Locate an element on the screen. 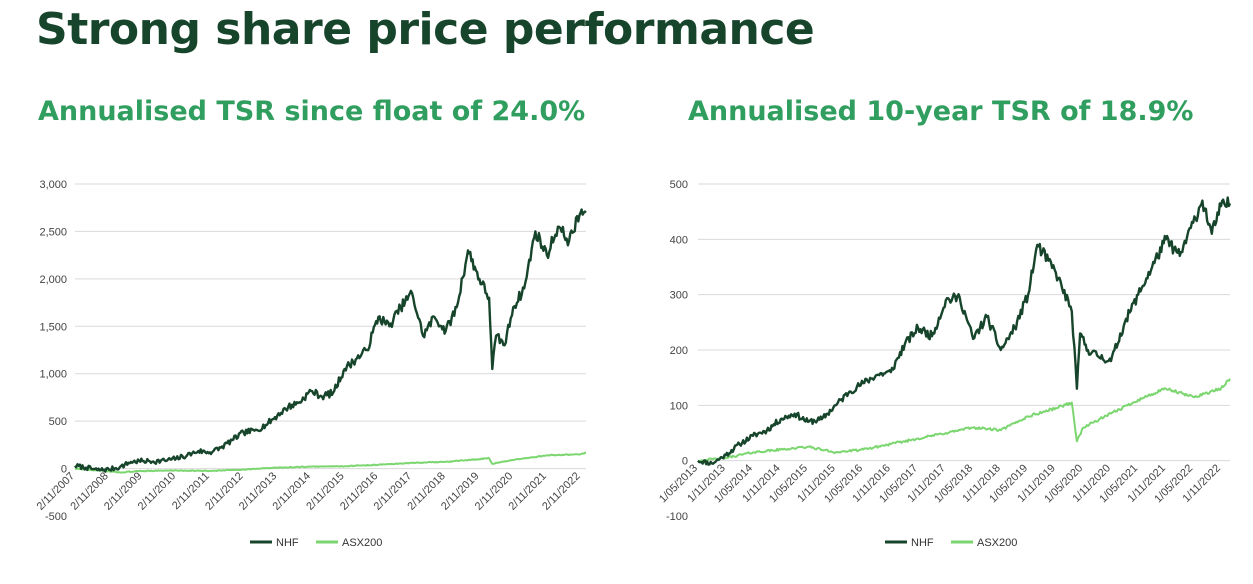 The height and width of the screenshot is (584, 1253). y-tick-label: 3,000 is located at coordinates (53, 185).